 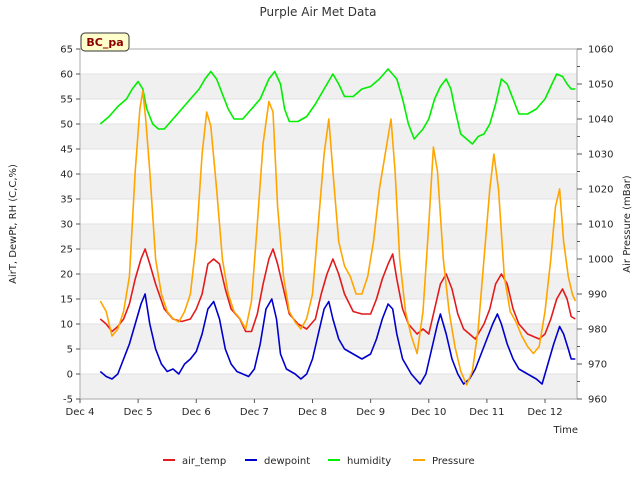 What do you see at coordinates (428, 412) in the screenshot?
I see `x-tick-label: Dec 10` at bounding box center [428, 412].